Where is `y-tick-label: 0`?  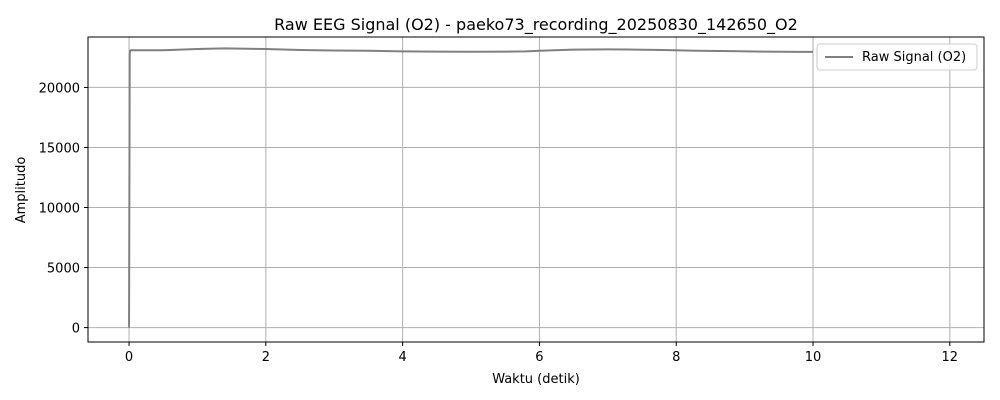 y-tick-label: 0 is located at coordinates (76, 329).